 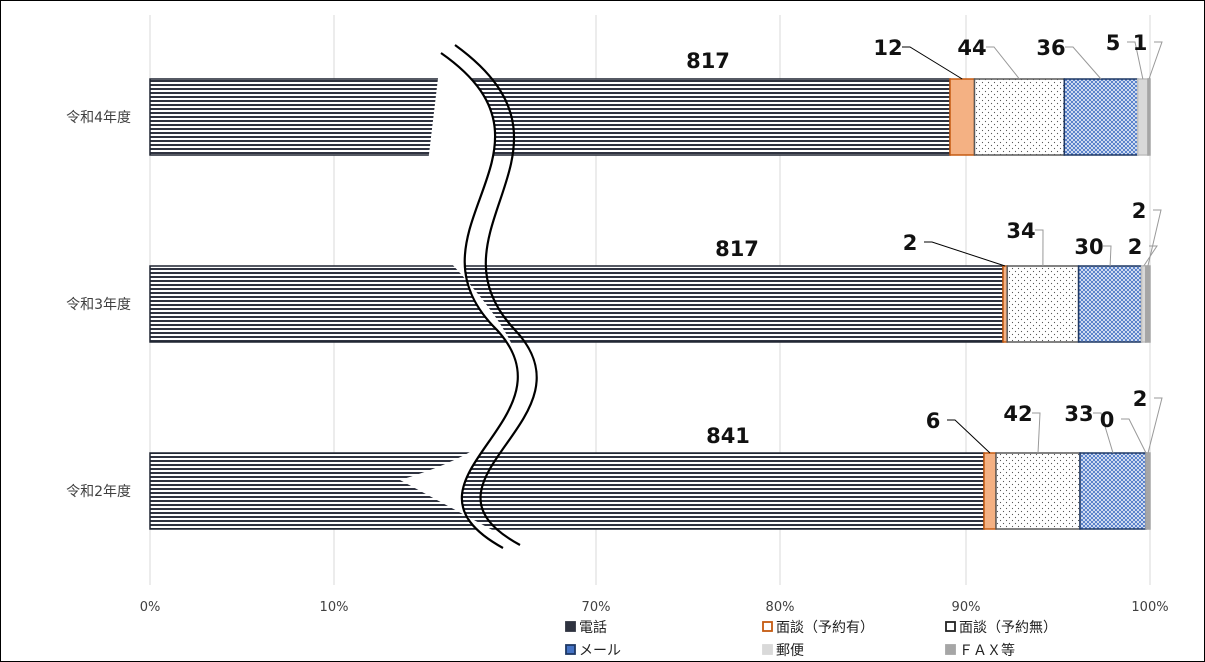 I want to click on category-label-0: 令和4年度, so click(x=98, y=118).